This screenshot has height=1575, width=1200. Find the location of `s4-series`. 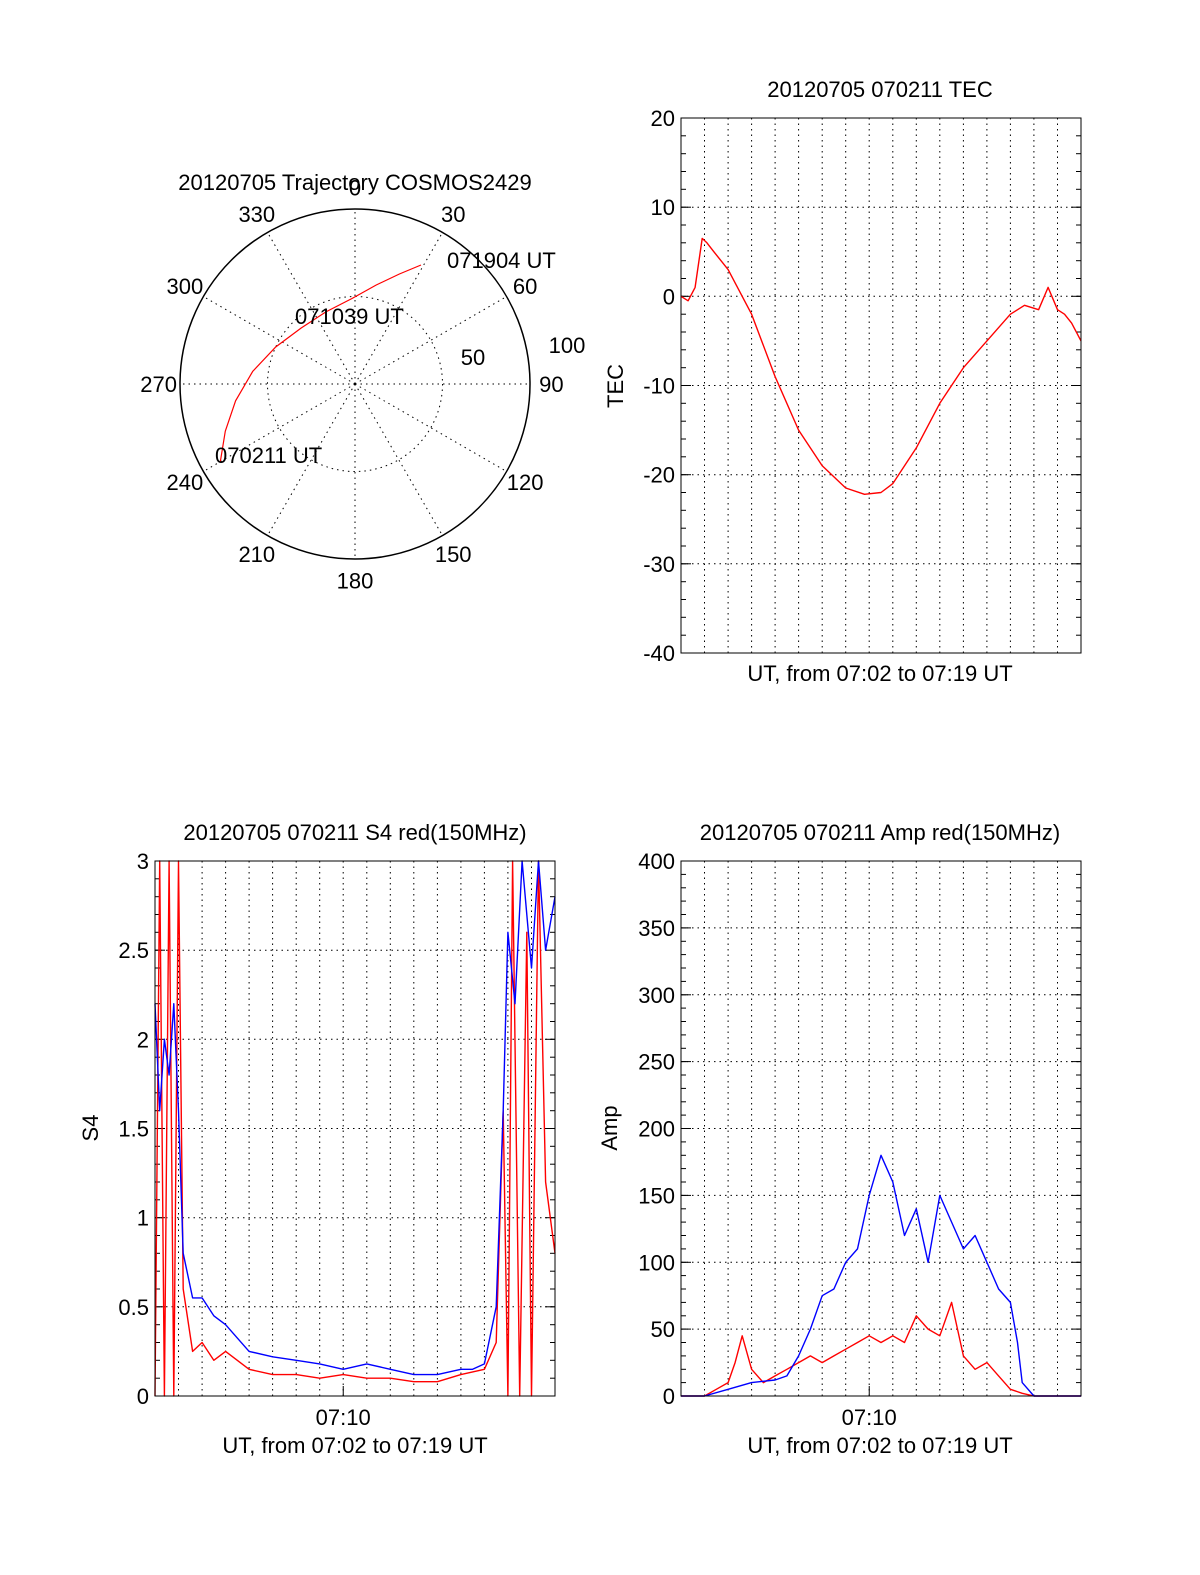

s4-series is located at coordinates (355, 1128).